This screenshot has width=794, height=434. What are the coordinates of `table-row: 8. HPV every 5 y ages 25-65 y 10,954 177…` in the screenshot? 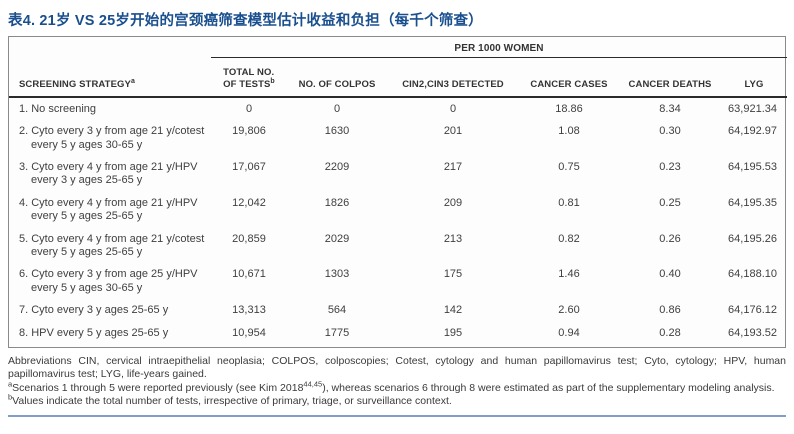 It's located at (398, 334).